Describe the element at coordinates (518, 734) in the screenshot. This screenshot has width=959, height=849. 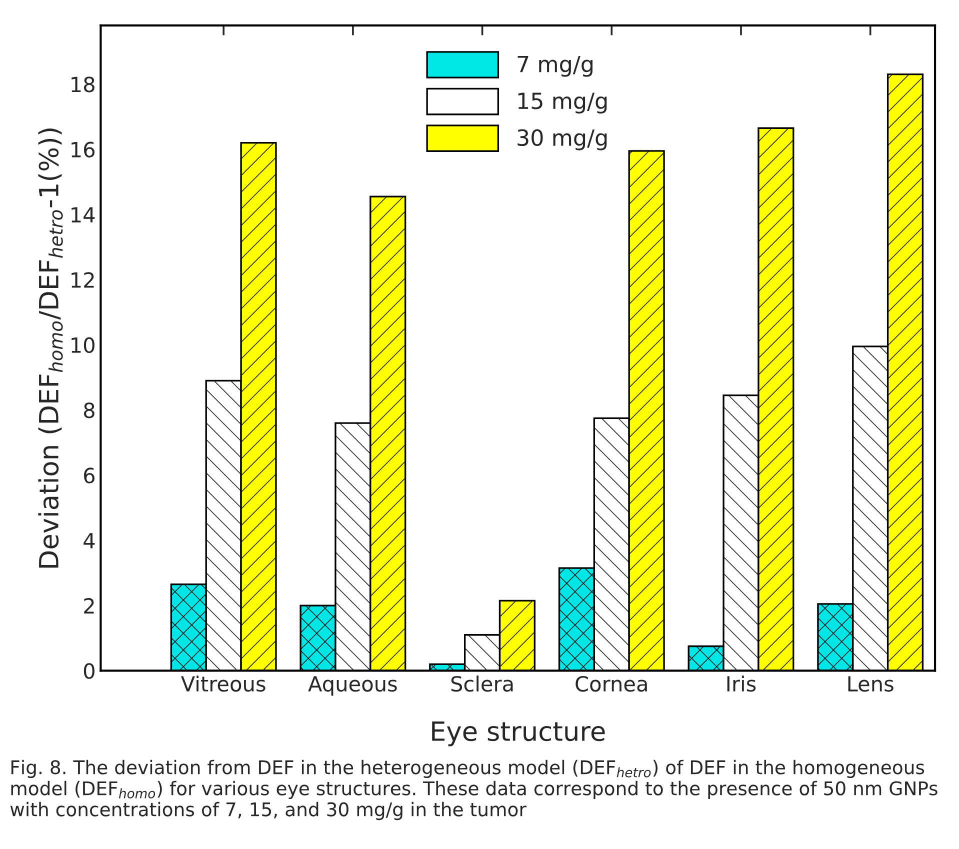
I see `x-axis-title: Eye structure` at that location.